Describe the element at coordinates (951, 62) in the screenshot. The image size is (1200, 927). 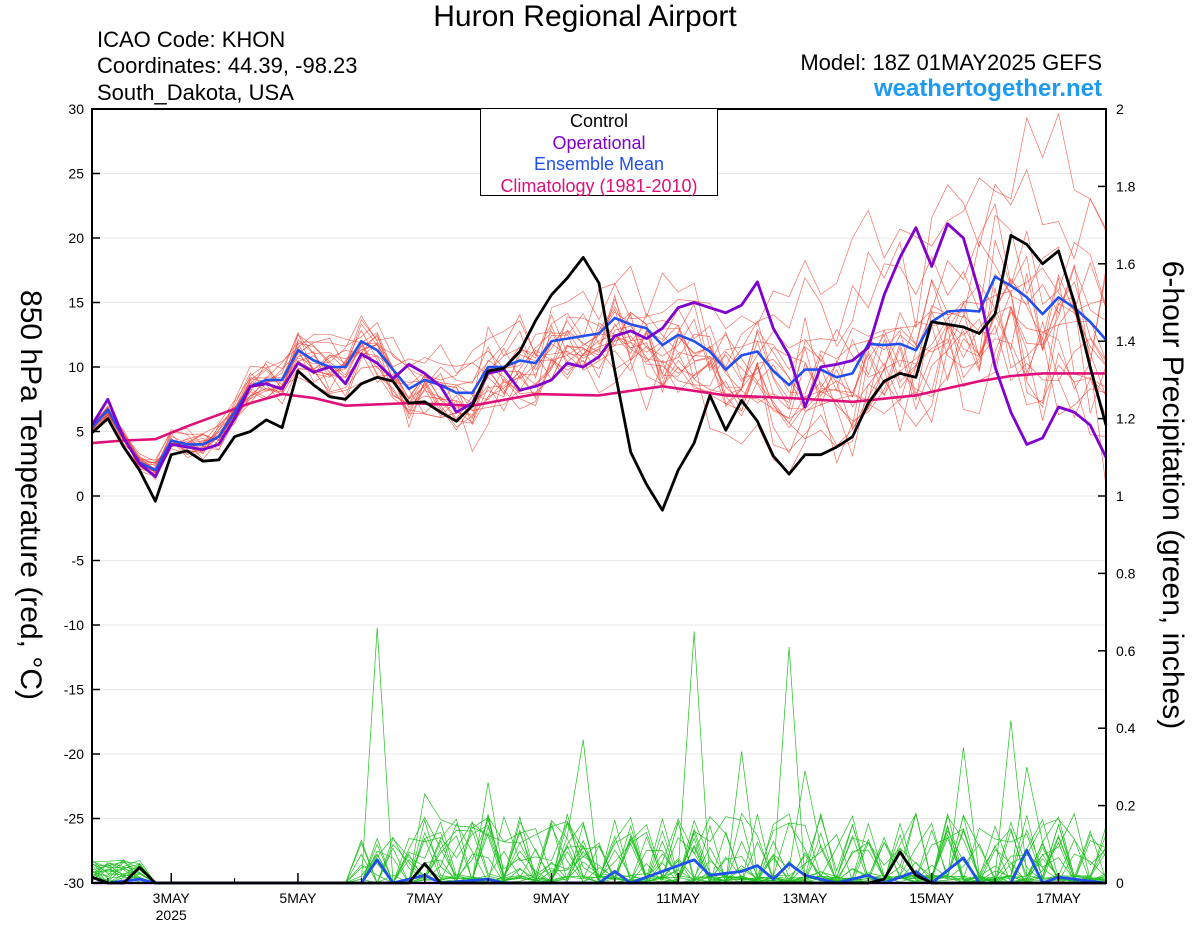
I see `model-info: Model: 18Z 01MAY2025 GEFS` at that location.